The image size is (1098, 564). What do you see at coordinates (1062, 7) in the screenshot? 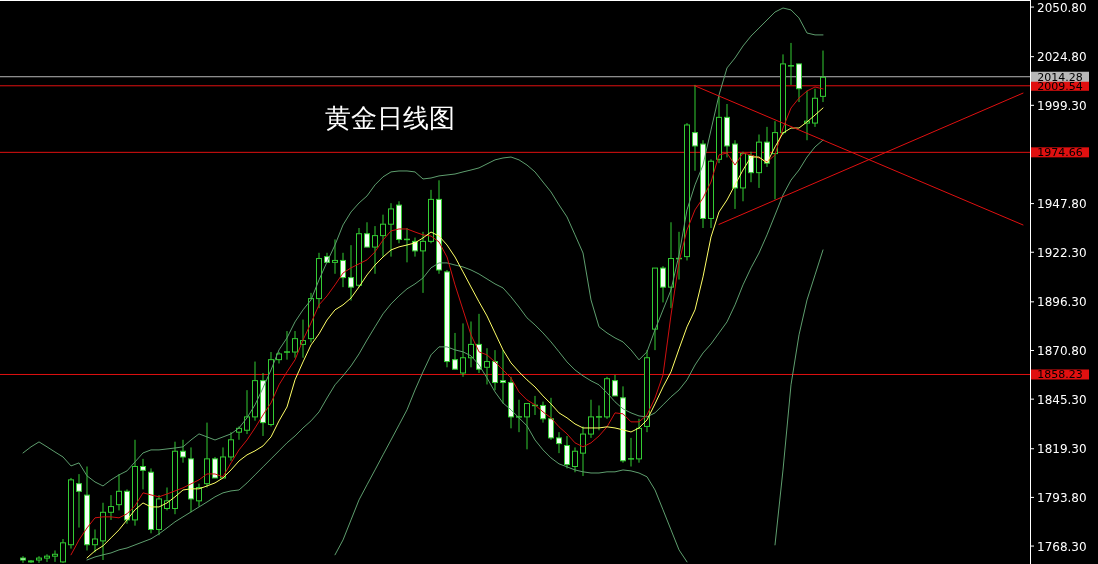
I see `y-tick-label: 2050.80` at bounding box center [1062, 7].